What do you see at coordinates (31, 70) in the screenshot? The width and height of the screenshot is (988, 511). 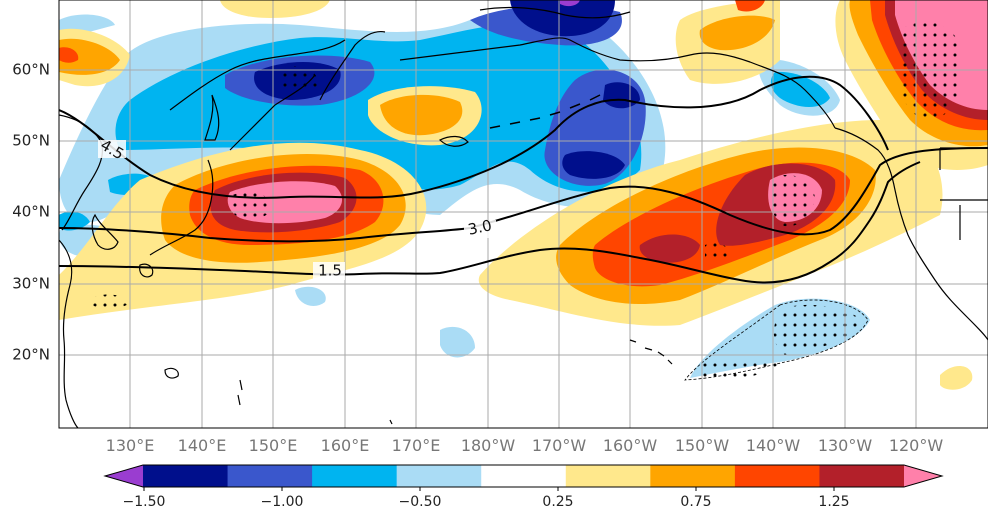 I see `lat-label-60n: 60°N` at bounding box center [31, 70].